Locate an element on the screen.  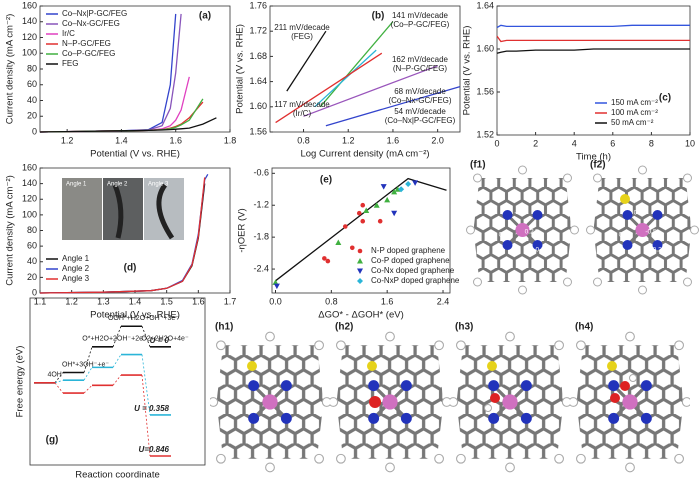
photo-label: Angle 1 is located at coordinates (76, 185).